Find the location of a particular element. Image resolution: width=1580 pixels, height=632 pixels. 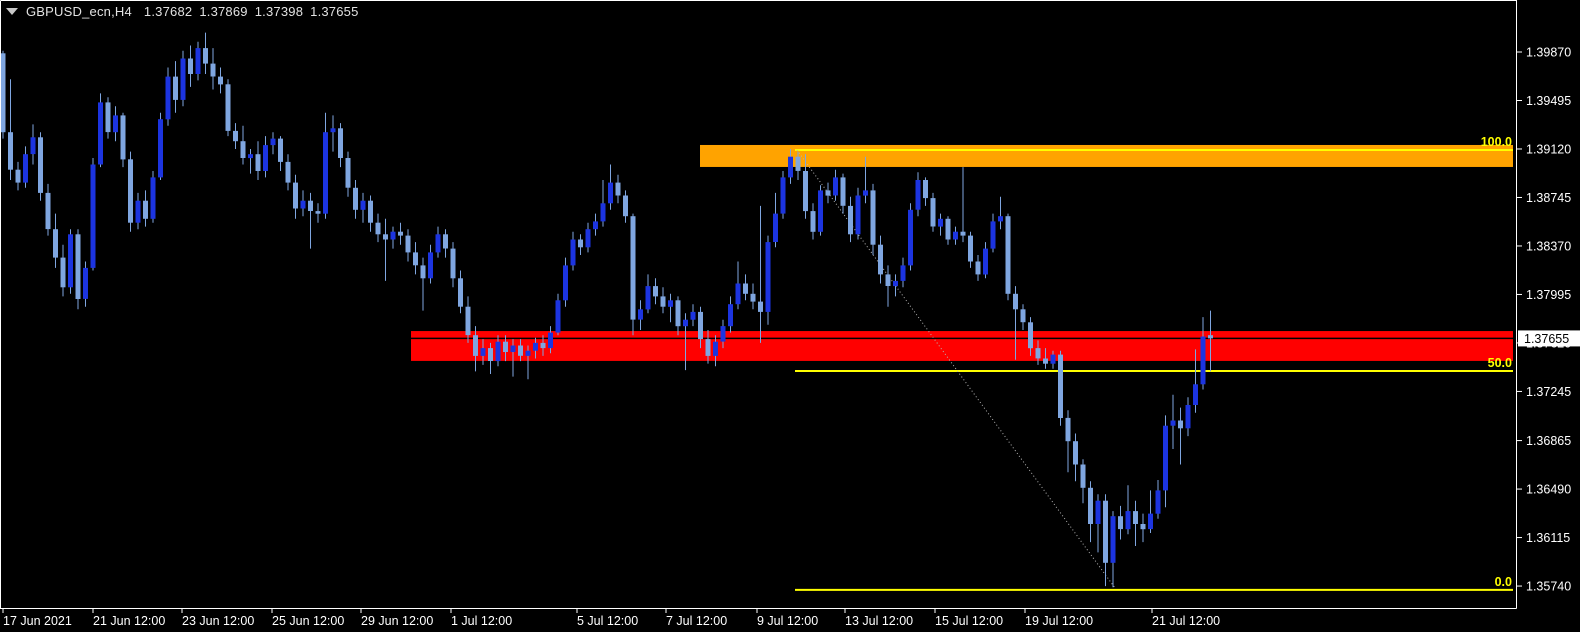

resistance-zone is located at coordinates (962, 346).